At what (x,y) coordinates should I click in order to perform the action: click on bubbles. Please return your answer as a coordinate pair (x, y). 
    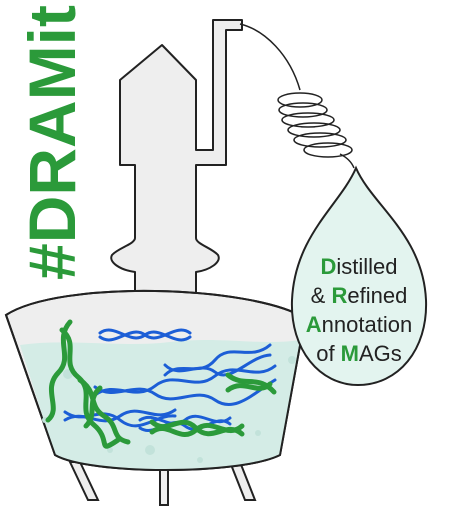
    Looking at the image, I should click on (169, 409).